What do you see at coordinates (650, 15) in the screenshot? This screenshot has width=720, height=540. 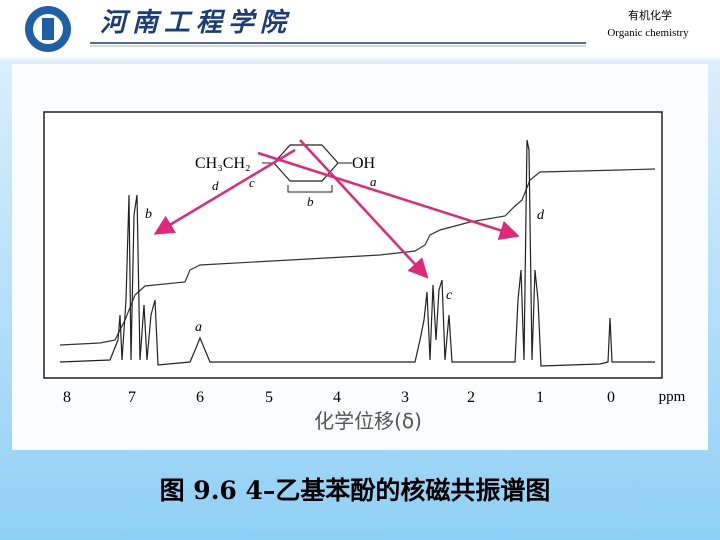 I see `course-title: 有机化学` at bounding box center [650, 15].